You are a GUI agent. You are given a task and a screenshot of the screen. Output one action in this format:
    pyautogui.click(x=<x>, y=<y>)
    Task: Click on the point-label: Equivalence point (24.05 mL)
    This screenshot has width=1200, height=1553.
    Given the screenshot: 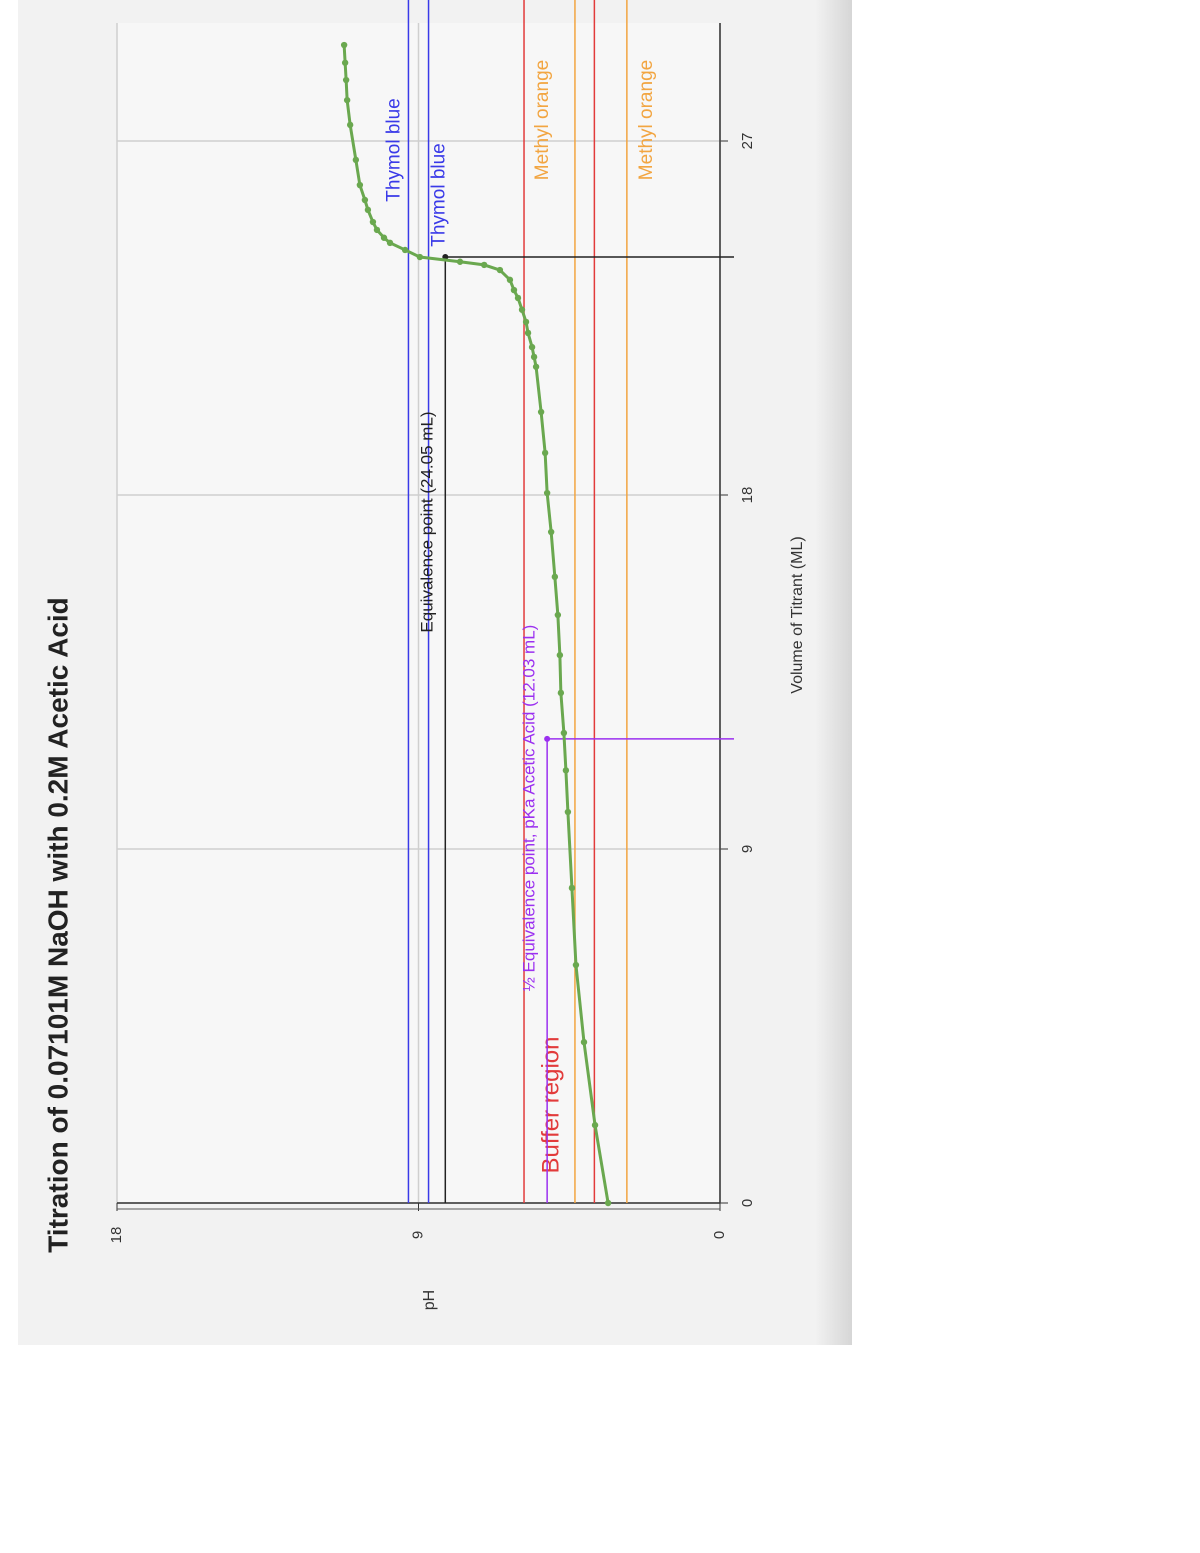 What is the action you would take?
    pyautogui.click(x=426, y=521)
    